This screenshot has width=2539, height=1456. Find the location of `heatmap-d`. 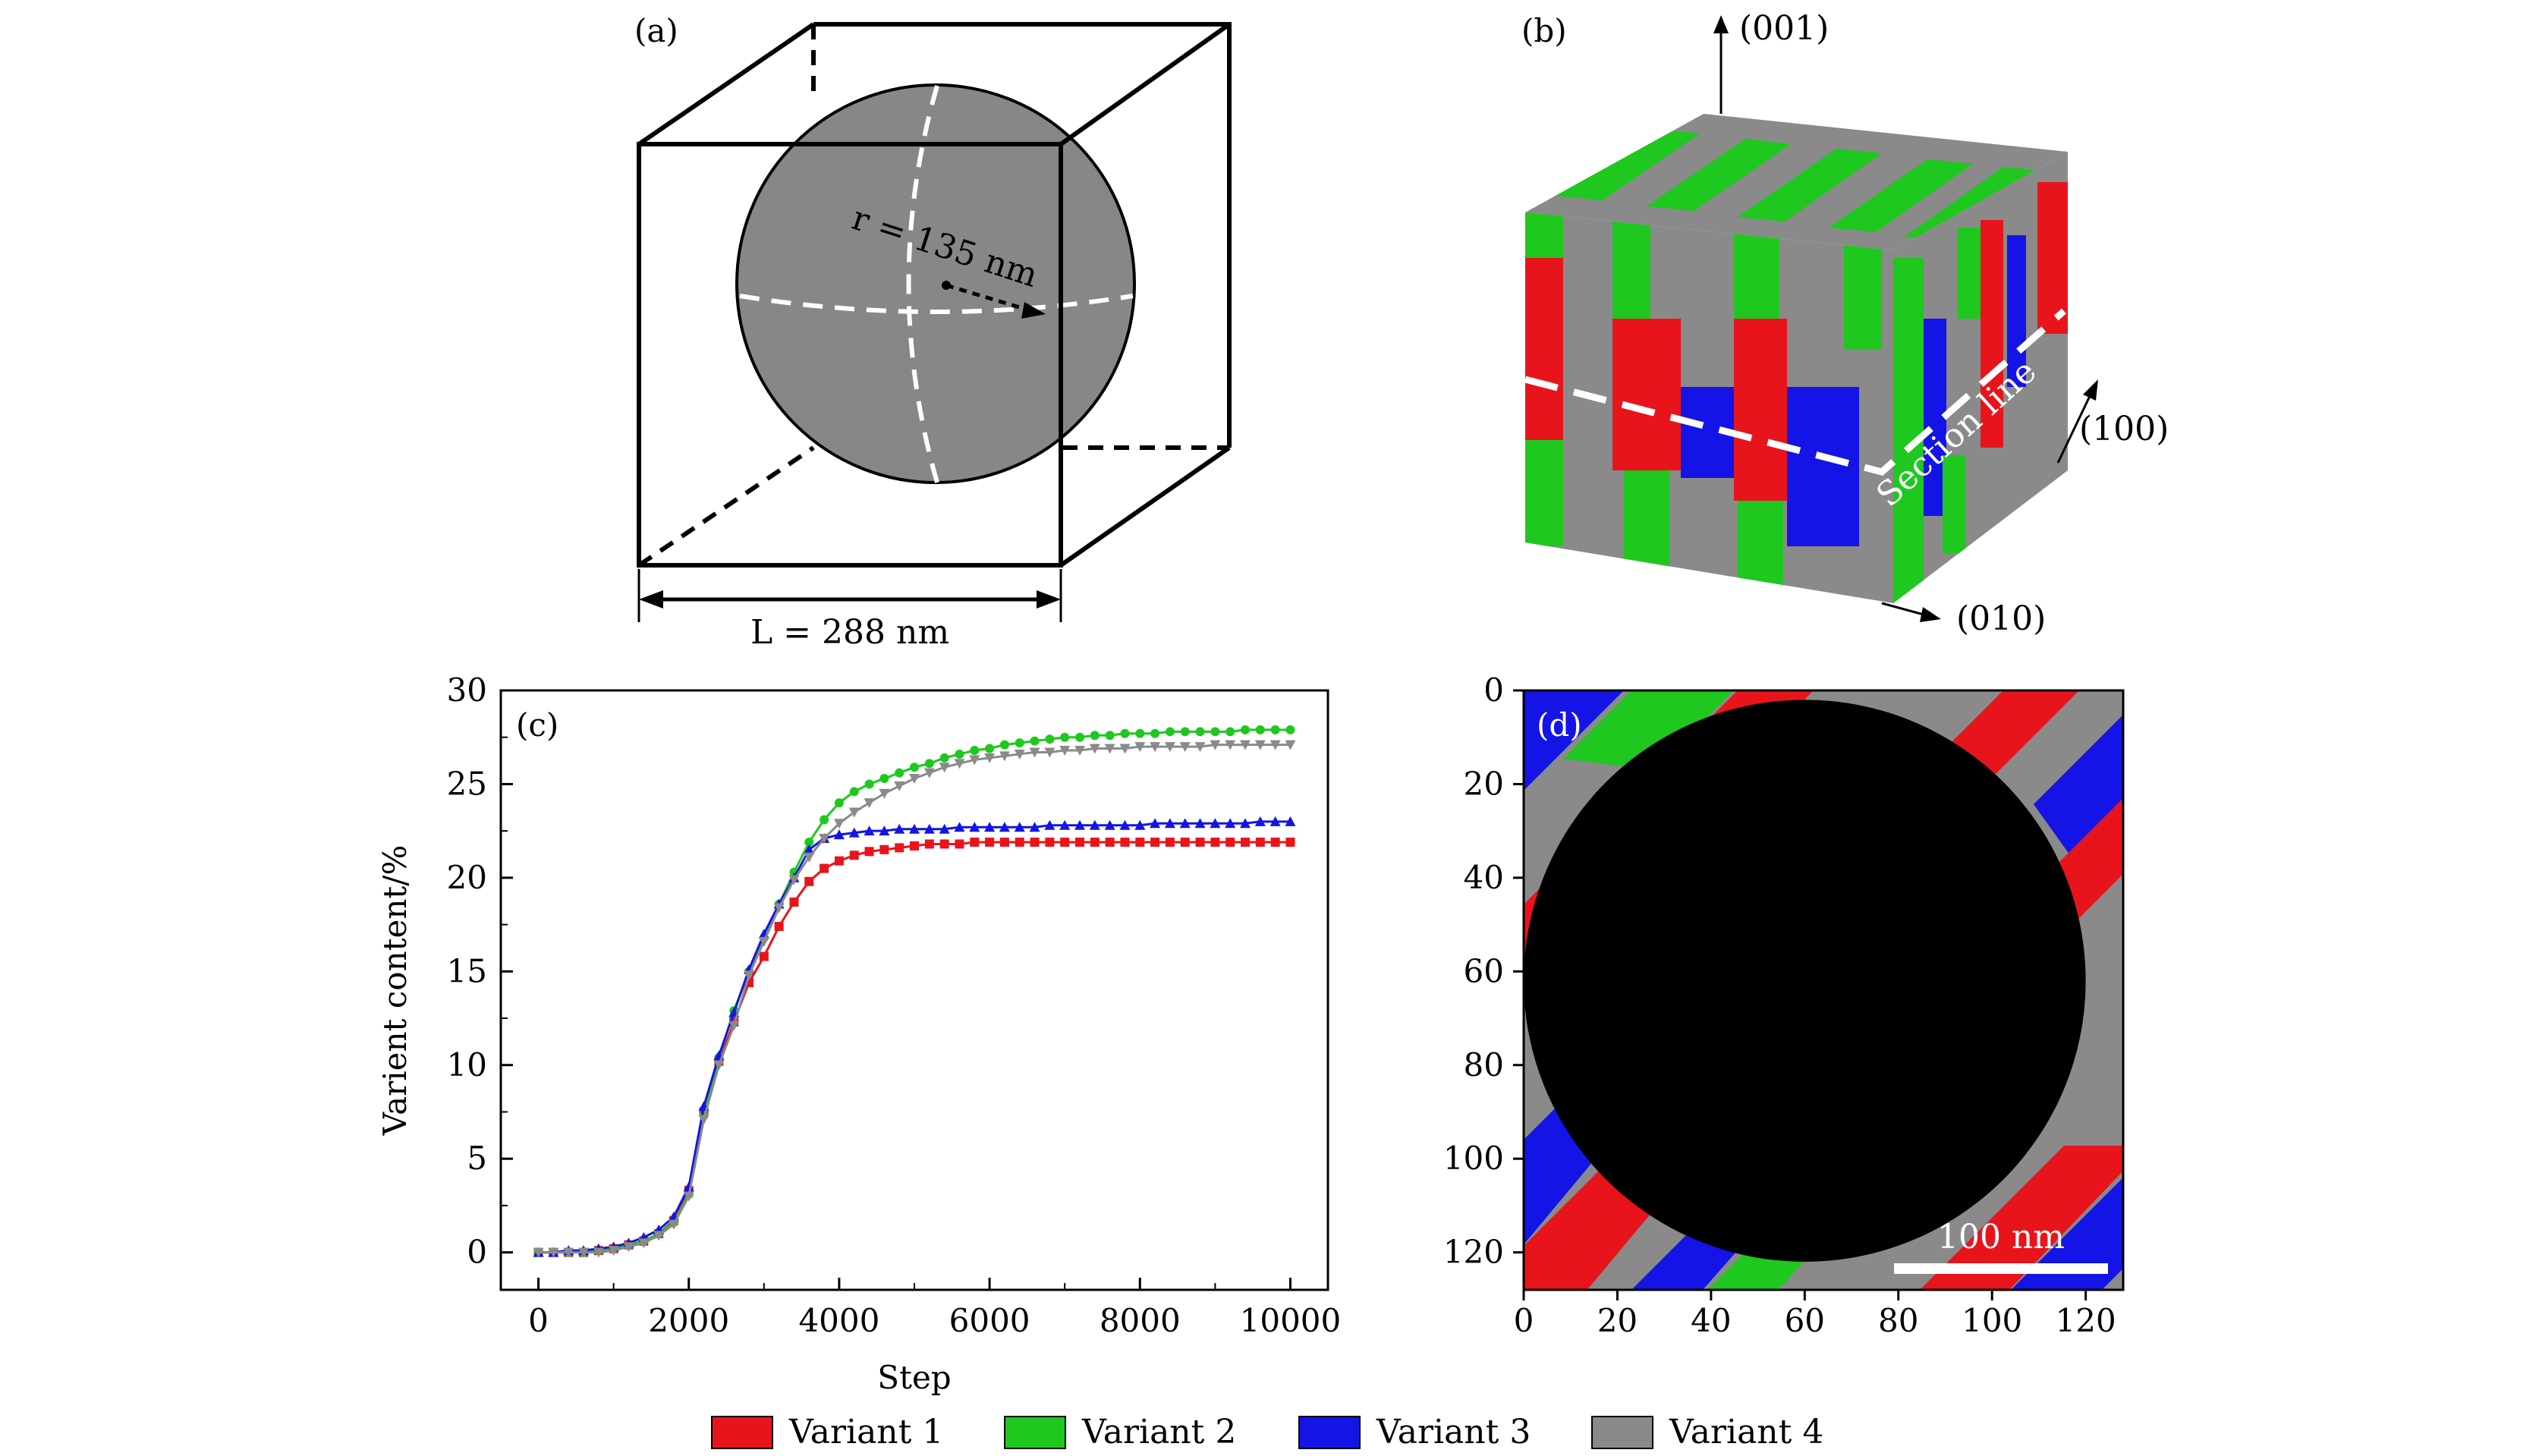

heatmap-d is located at coordinates (1823, 990).